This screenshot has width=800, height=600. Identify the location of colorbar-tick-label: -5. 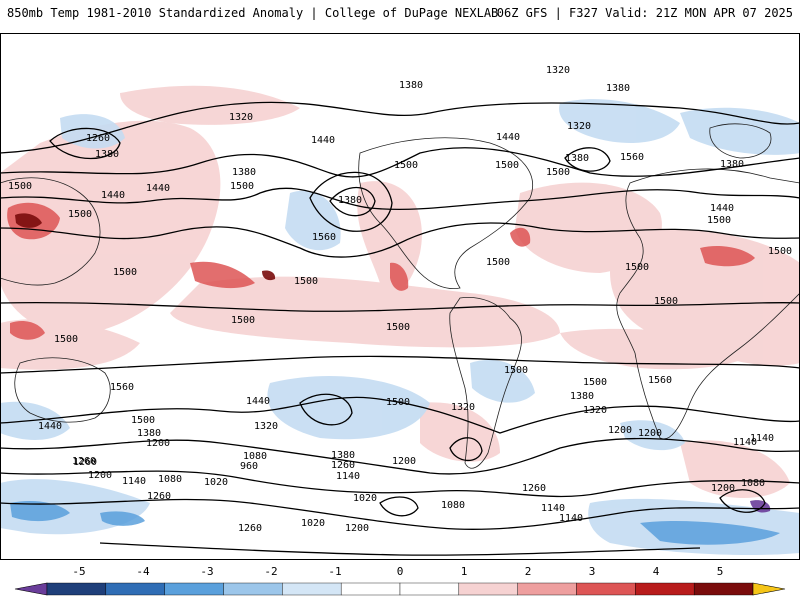
(78, 571).